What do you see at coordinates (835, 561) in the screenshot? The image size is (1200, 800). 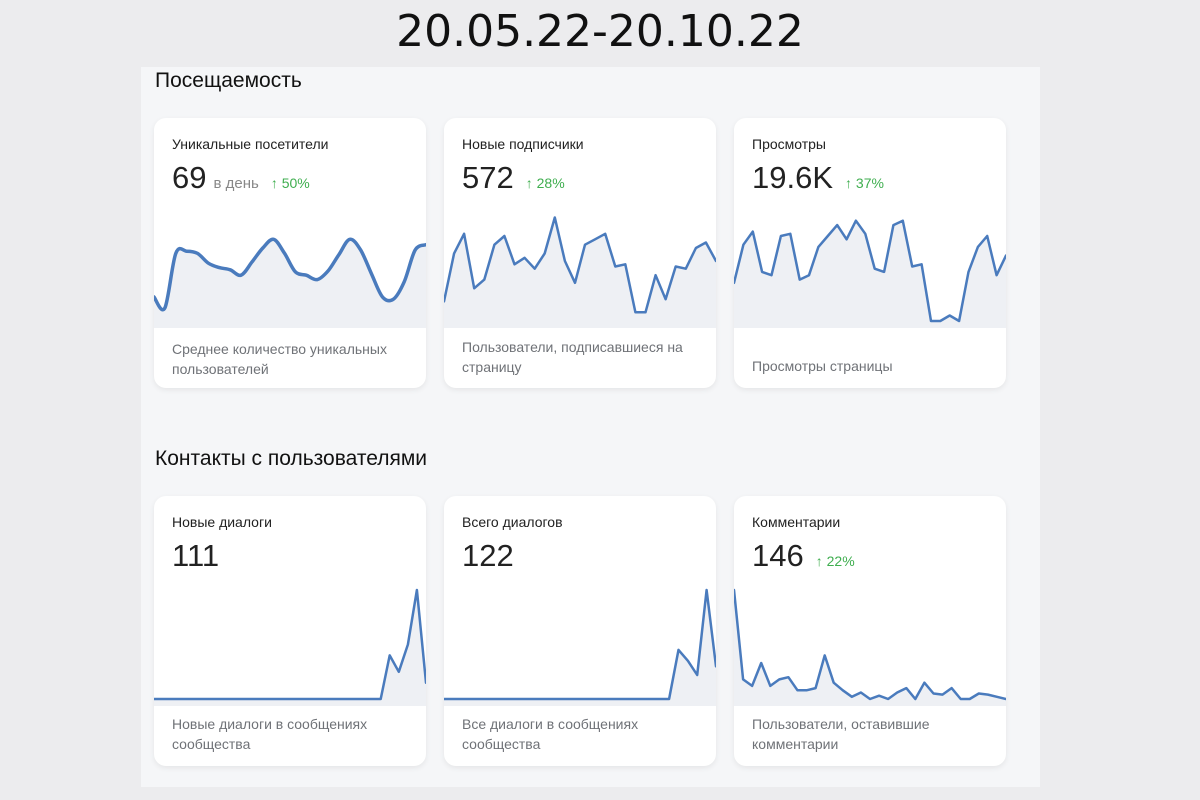 I see `metric-delta: ↑ 22%` at bounding box center [835, 561].